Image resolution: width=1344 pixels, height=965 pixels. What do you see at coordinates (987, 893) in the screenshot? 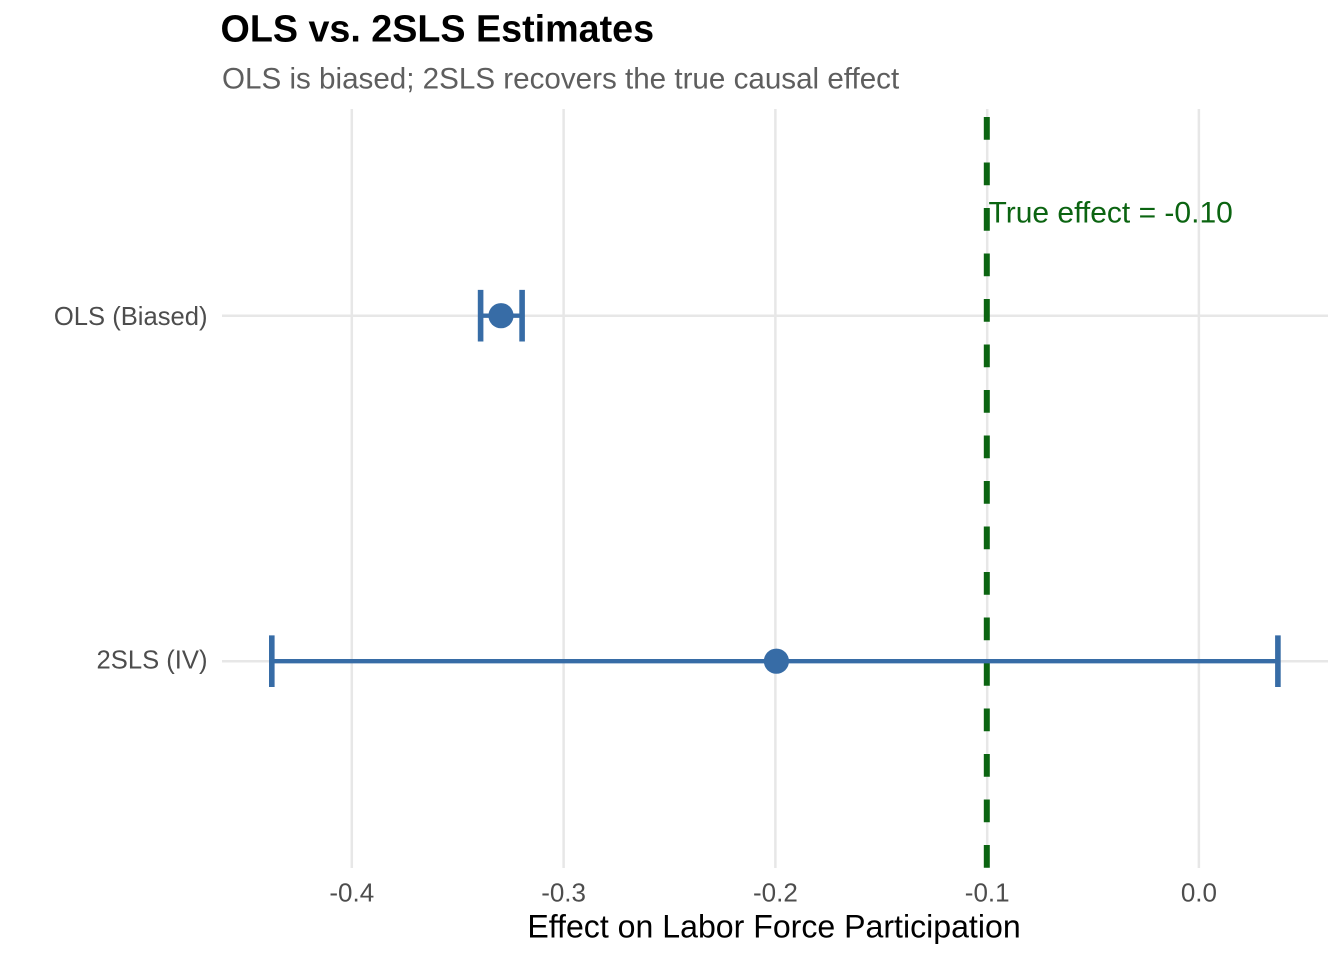
I see `svg-text: -0.1` at bounding box center [987, 893].